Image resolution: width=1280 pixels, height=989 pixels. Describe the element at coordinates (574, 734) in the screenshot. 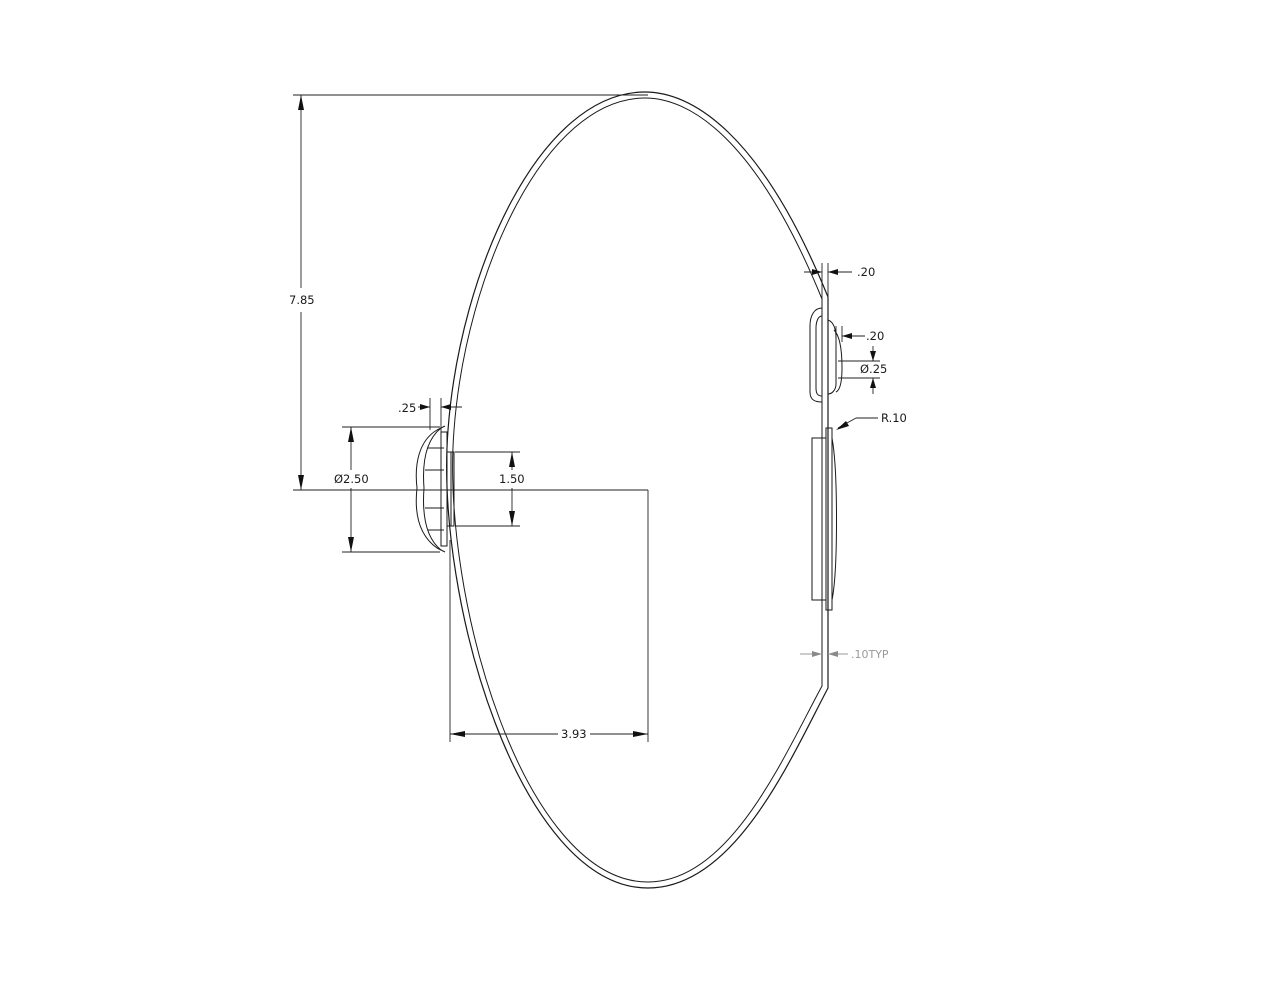

I see `dim-text-horizontal-offset: 3.93` at that location.